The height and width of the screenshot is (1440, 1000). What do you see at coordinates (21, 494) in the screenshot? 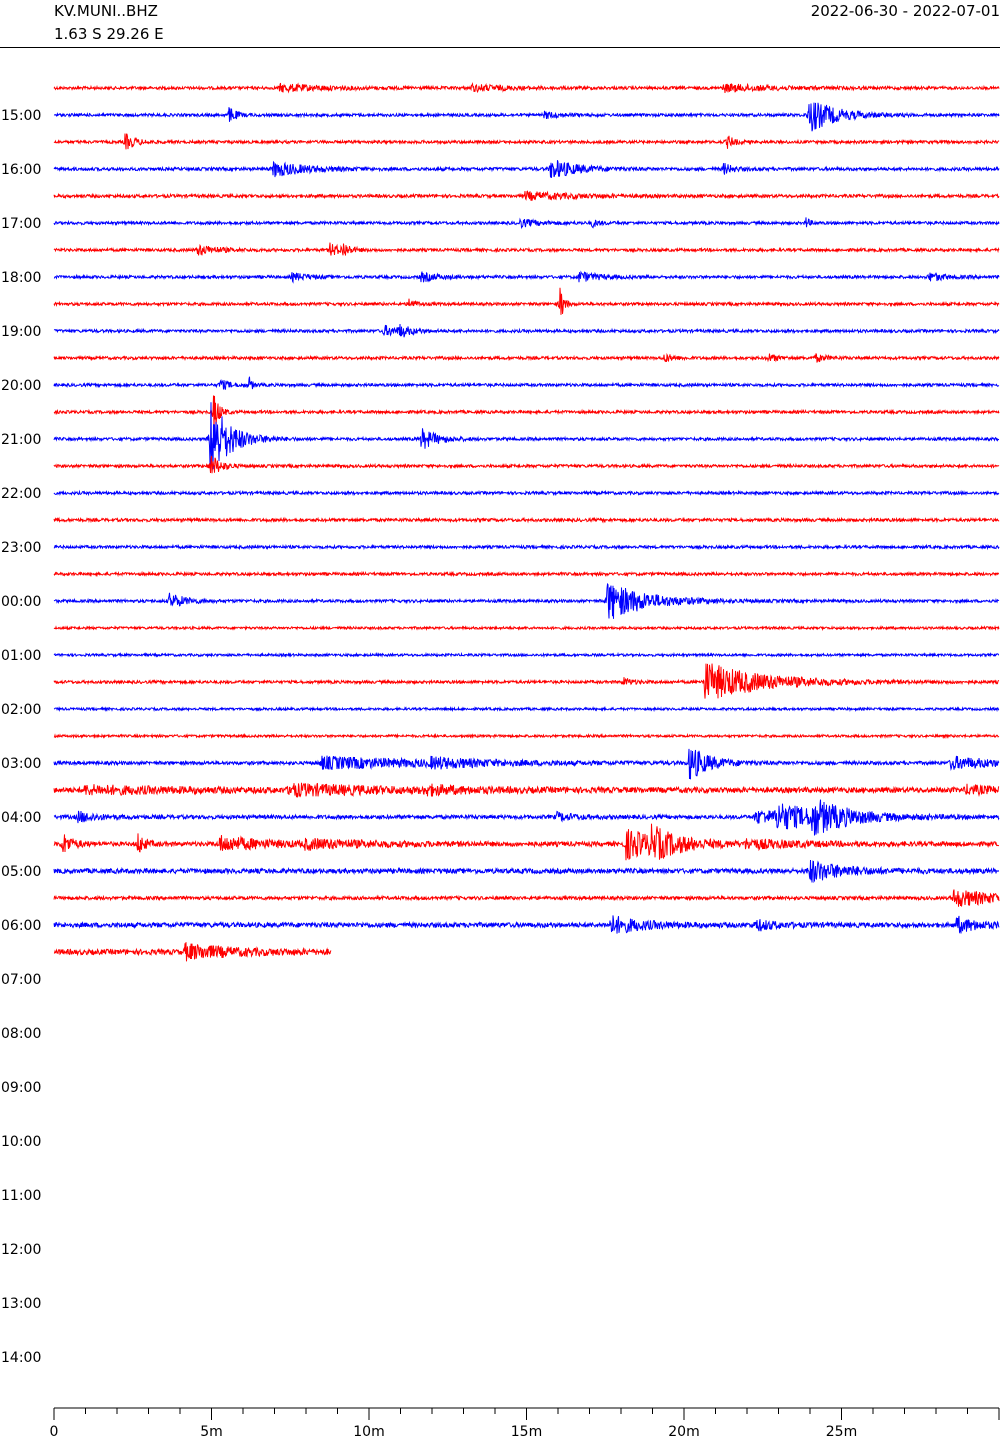
I see `hour-label: 22:00` at bounding box center [21, 494].